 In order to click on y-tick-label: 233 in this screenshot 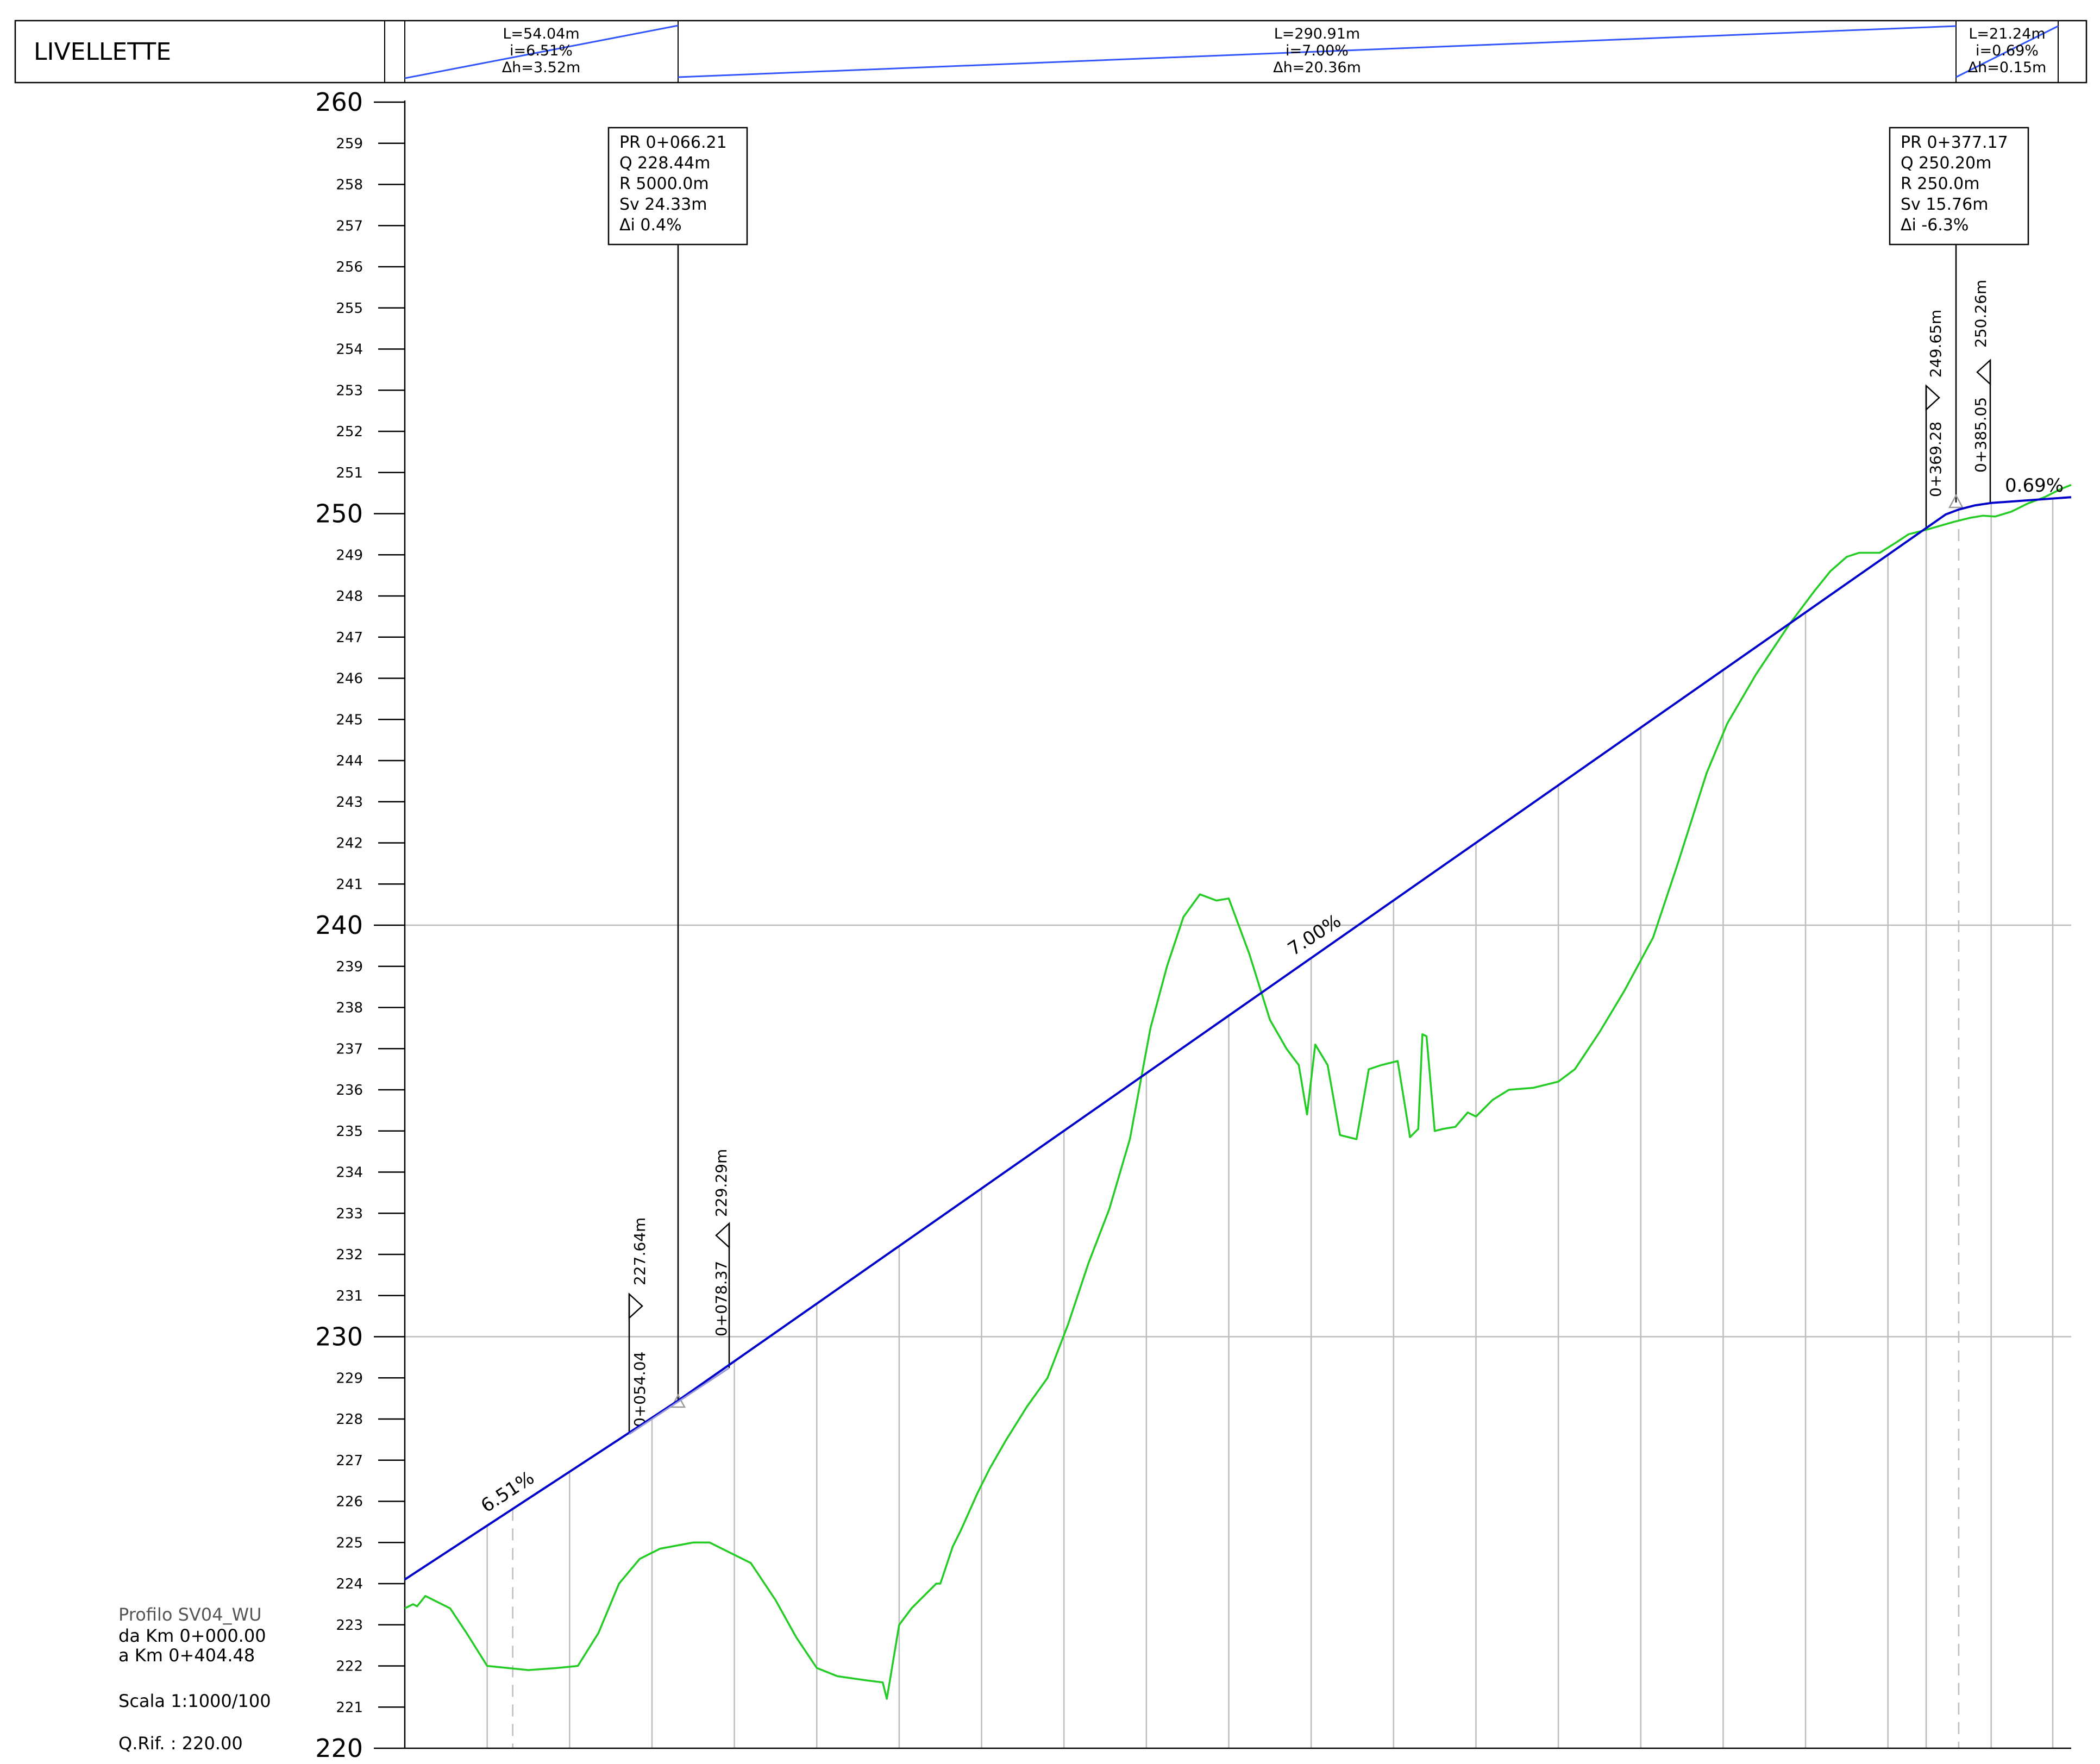, I will do `click(349, 1214)`.